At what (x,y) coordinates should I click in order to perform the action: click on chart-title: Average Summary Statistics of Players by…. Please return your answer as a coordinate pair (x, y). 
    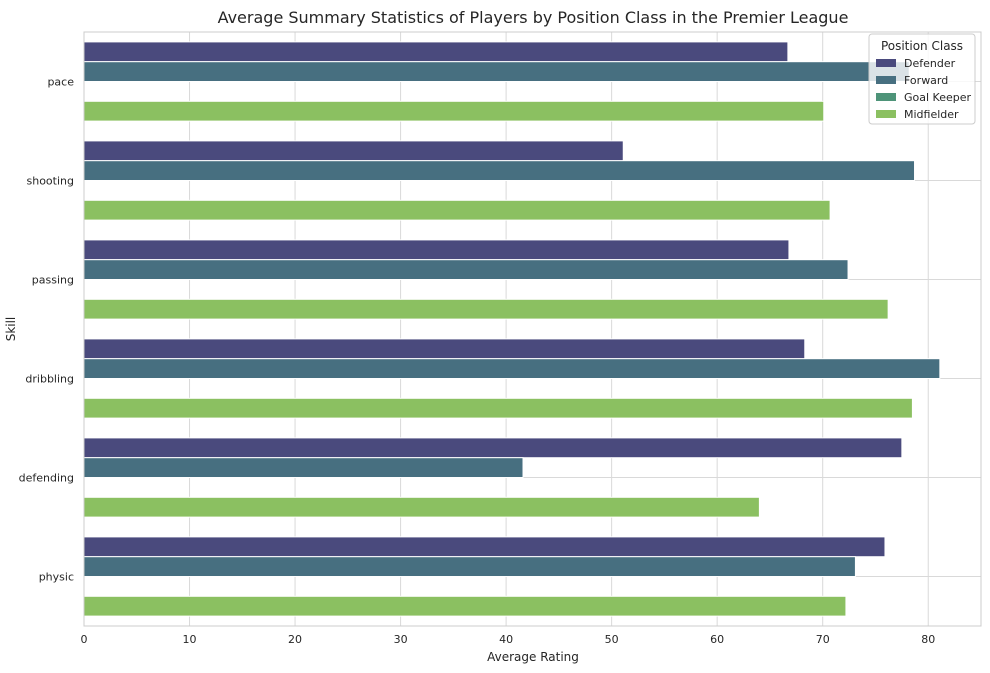
    Looking at the image, I should click on (533, 17).